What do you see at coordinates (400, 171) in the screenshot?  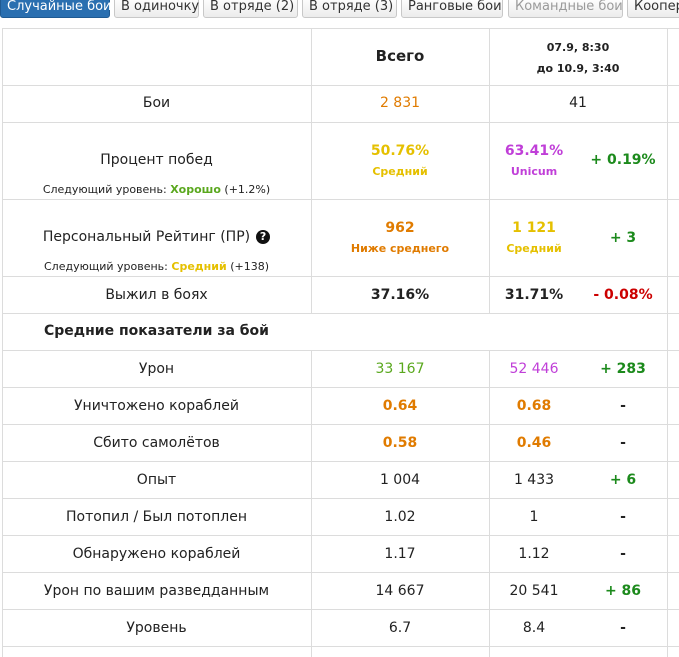 I see `winrate-total-rating: Средний` at bounding box center [400, 171].